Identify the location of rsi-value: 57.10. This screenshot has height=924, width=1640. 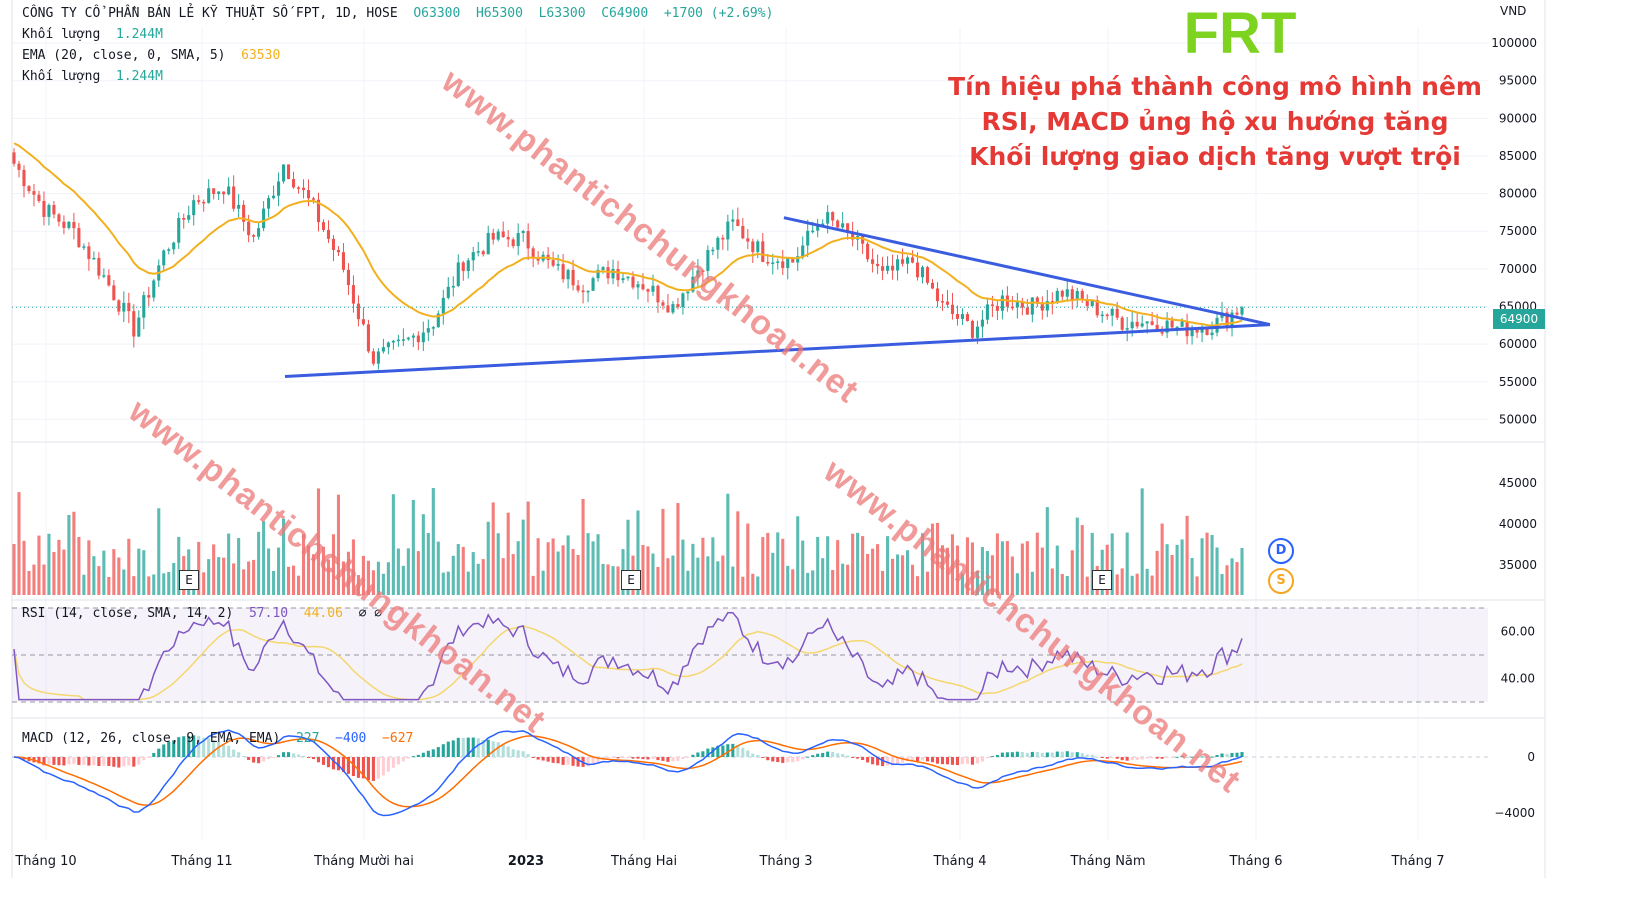
(268, 613).